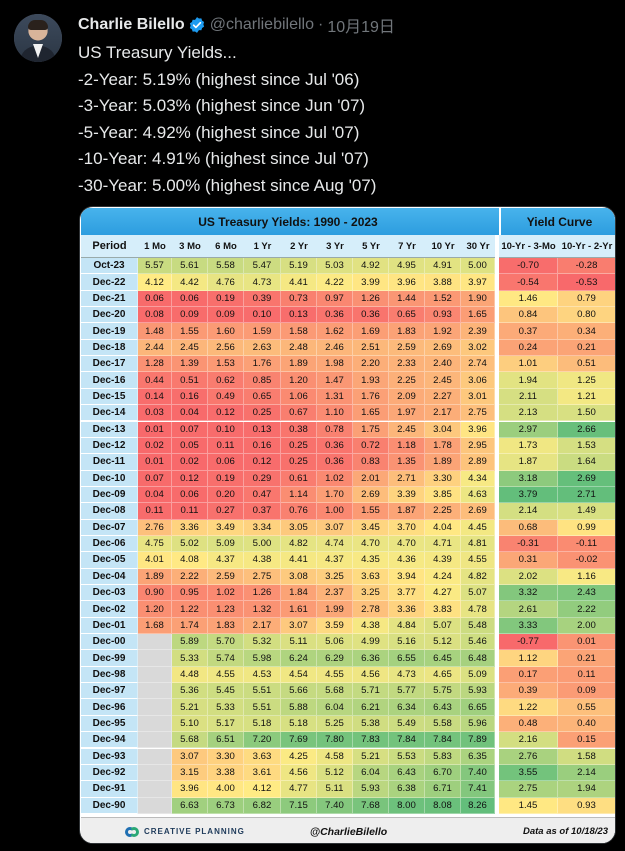 This screenshot has height=851, width=625. What do you see at coordinates (478, 756) in the screenshot?
I see `yield-cell: 6.35` at bounding box center [478, 756].